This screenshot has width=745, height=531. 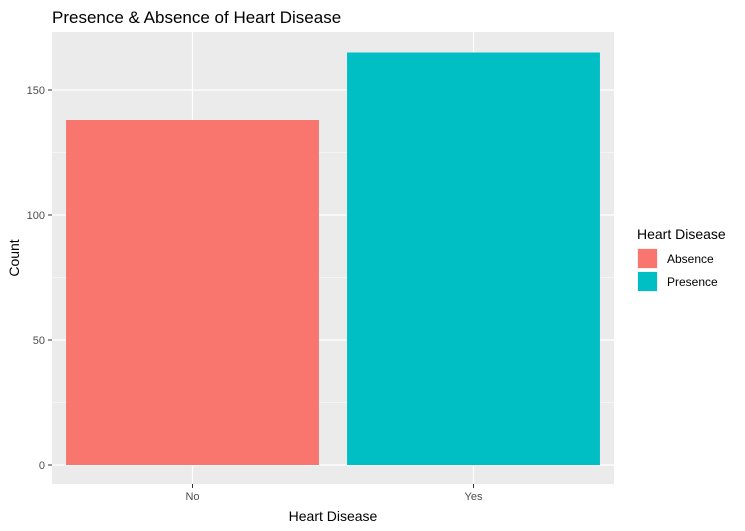 I want to click on x-tick-label-yes: Yes, so click(x=474, y=497).